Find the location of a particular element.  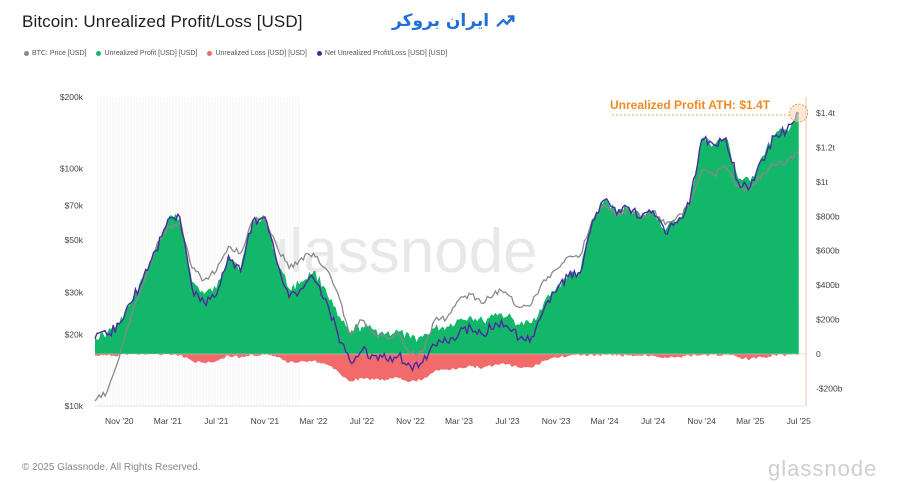

left-axis-tick-label: $10k is located at coordinates (74, 406).